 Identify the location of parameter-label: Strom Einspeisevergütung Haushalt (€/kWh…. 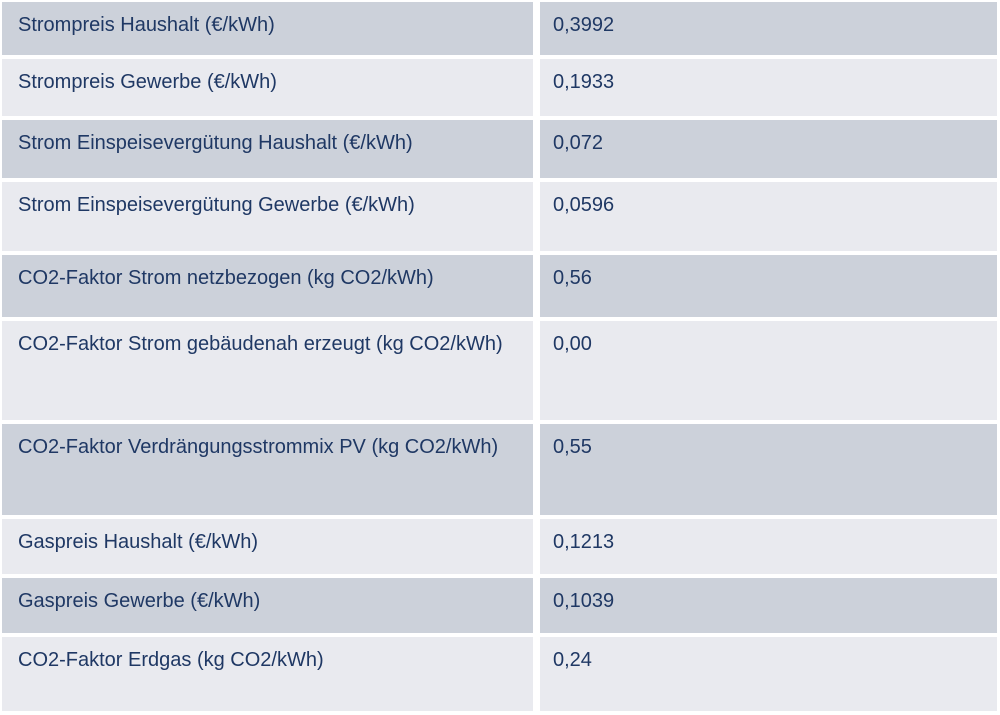
(267, 149).